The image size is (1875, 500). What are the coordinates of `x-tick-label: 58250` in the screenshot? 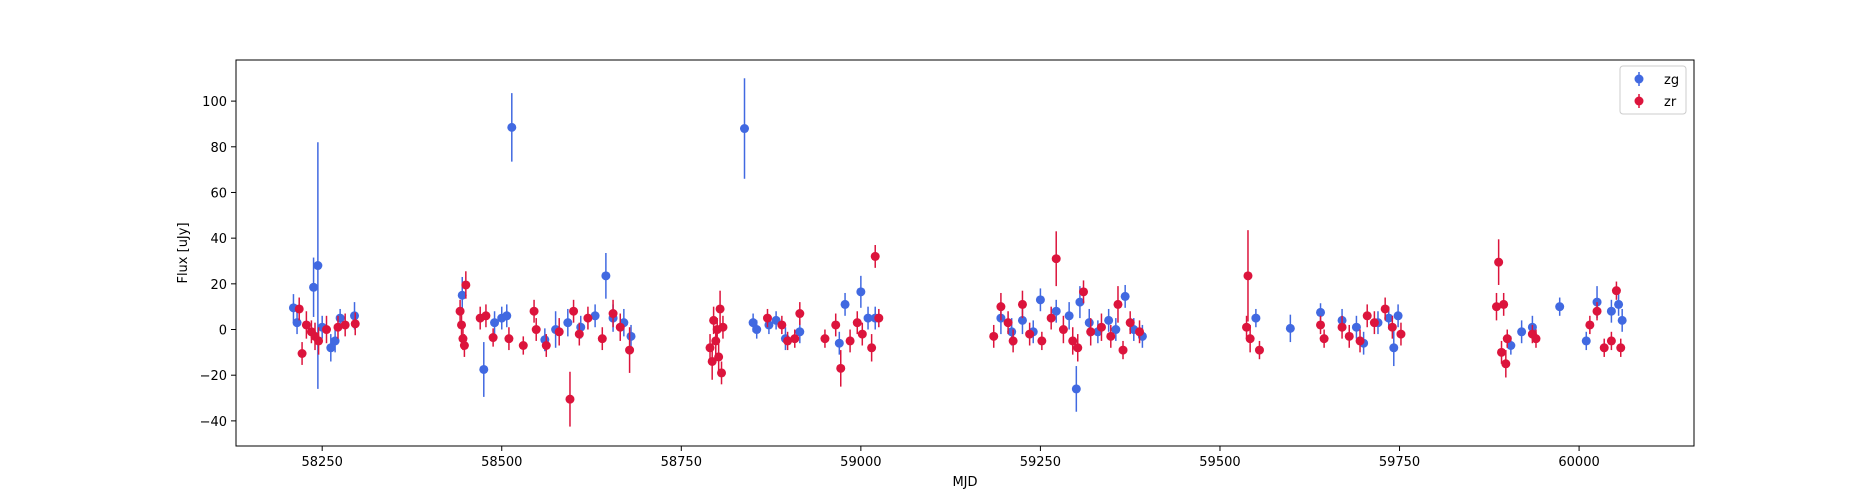 It's located at (322, 462).